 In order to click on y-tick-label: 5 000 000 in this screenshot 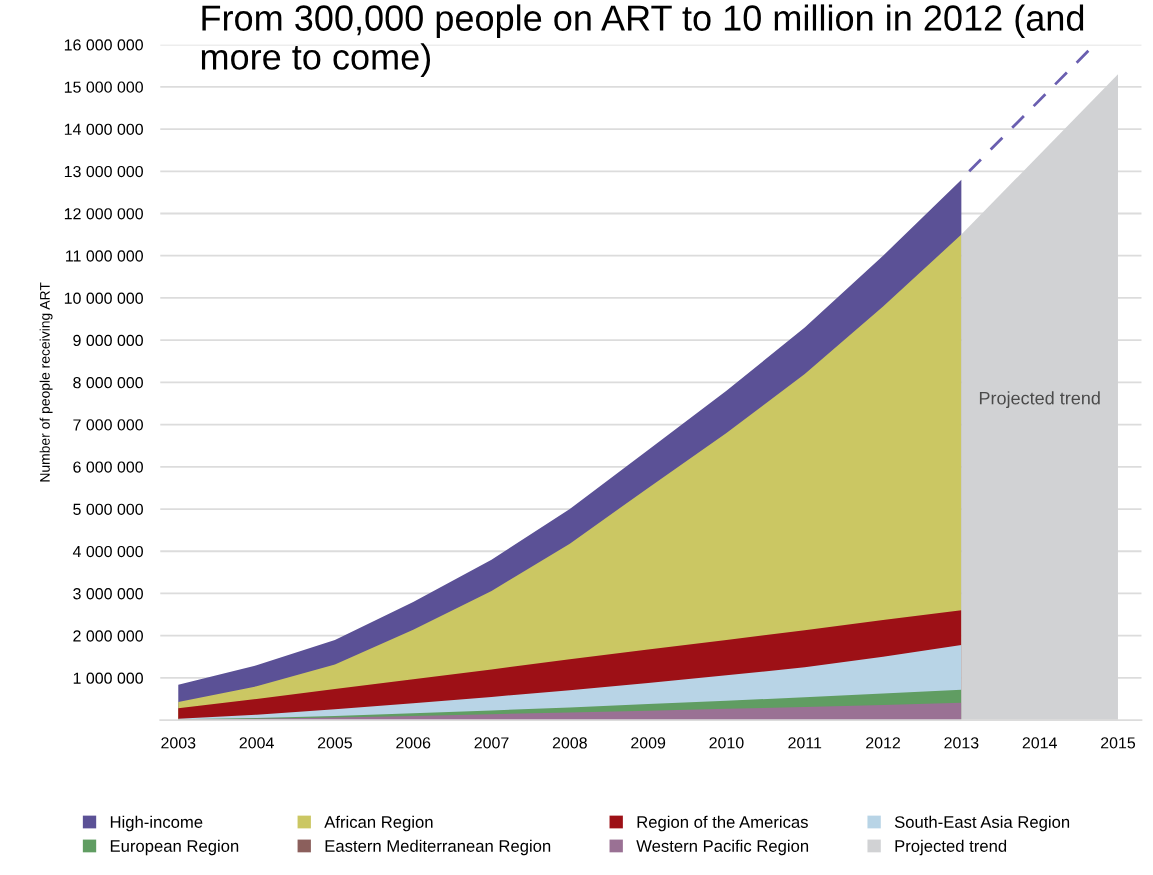, I will do `click(108, 509)`.